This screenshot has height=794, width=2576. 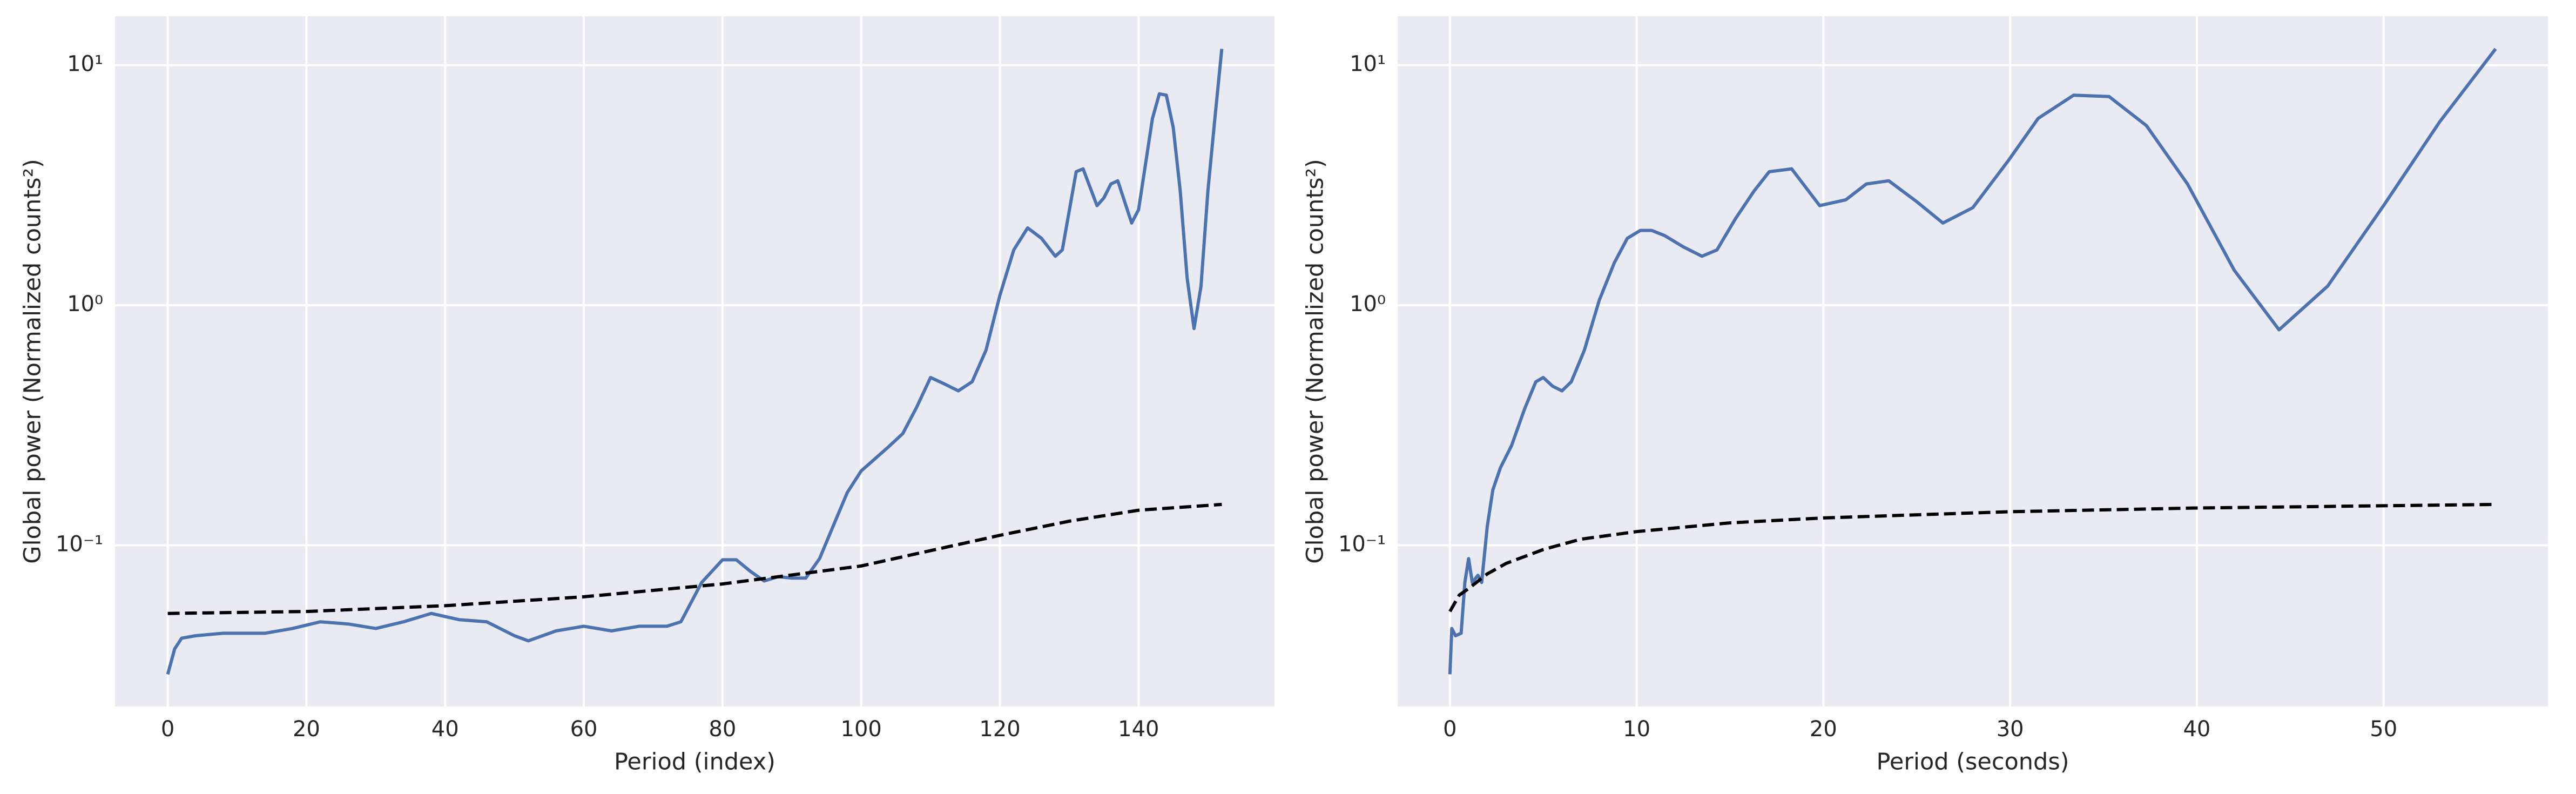 What do you see at coordinates (999, 730) in the screenshot?
I see `x-tick-label: 120` at bounding box center [999, 730].